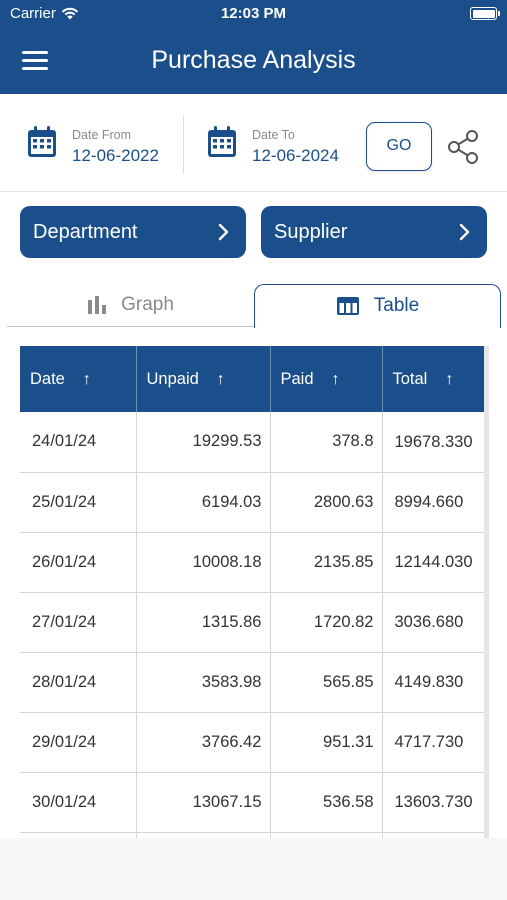 The height and width of the screenshot is (900, 507). What do you see at coordinates (253, 869) in the screenshot?
I see `bottom-area` at bounding box center [253, 869].